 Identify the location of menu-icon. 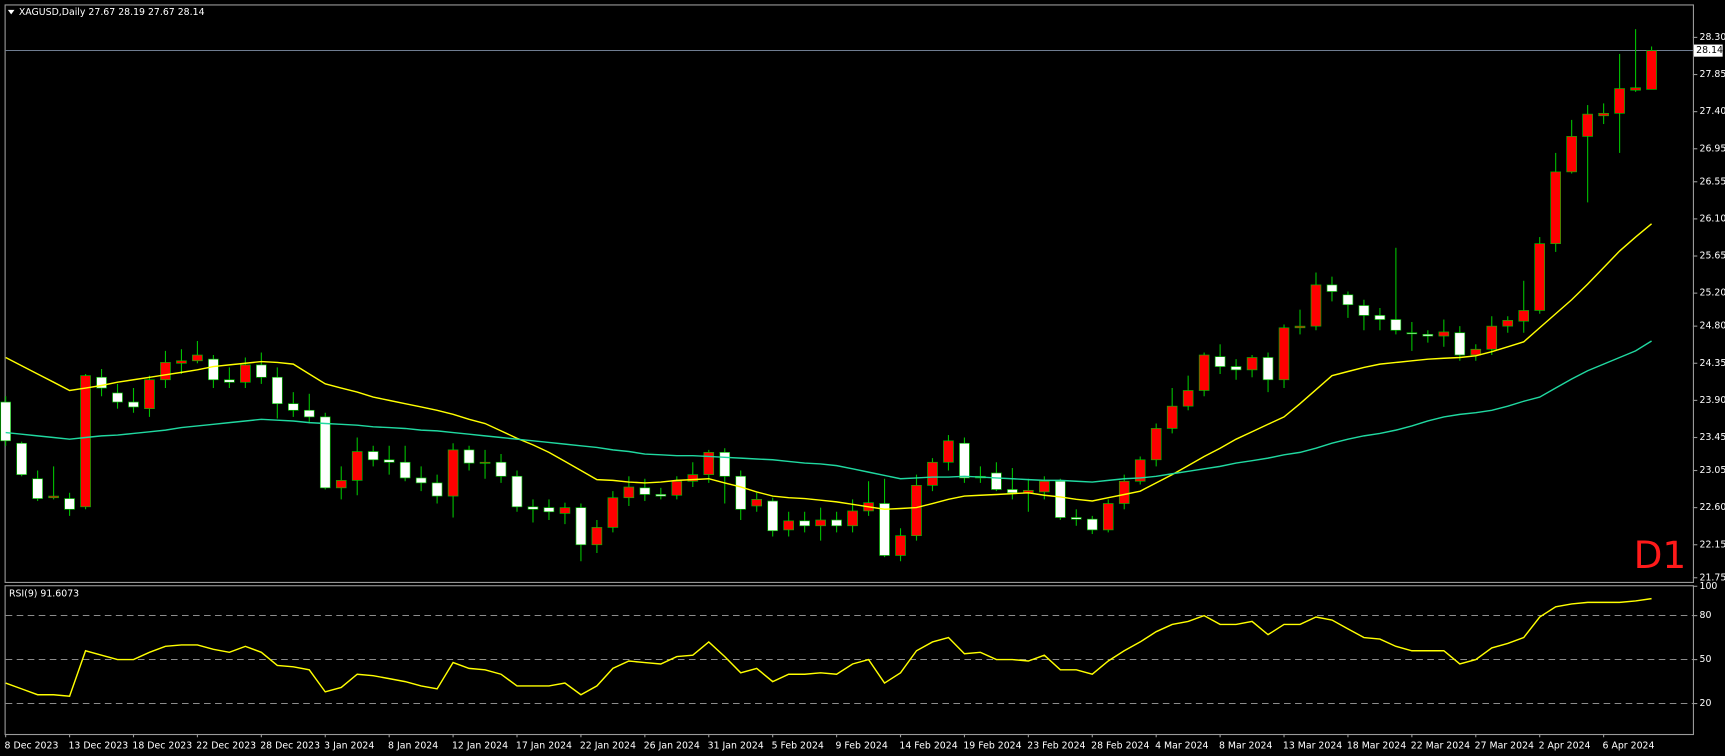
(11, 12).